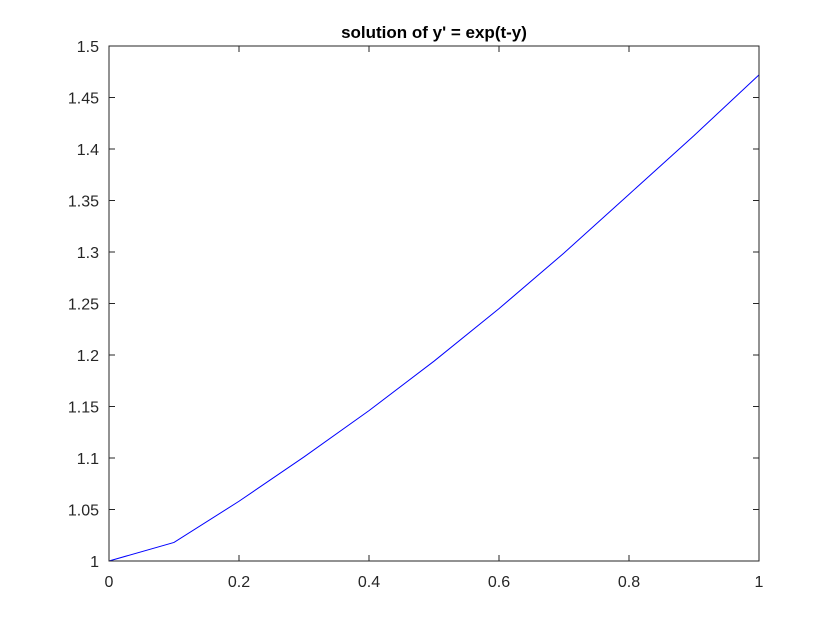 The image size is (840, 630). I want to click on y-tick-labels: 1 1.05 1.1 1.15 1.2 1.25 1.3 1.35 1.4 1.45 1.5, so click(83, 305).